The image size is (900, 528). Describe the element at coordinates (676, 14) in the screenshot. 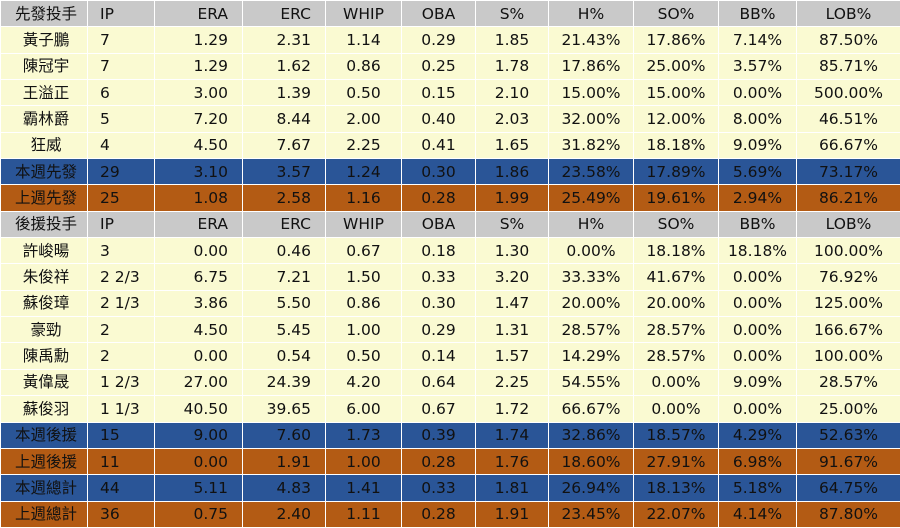

I see `column-header: SO%` at that location.